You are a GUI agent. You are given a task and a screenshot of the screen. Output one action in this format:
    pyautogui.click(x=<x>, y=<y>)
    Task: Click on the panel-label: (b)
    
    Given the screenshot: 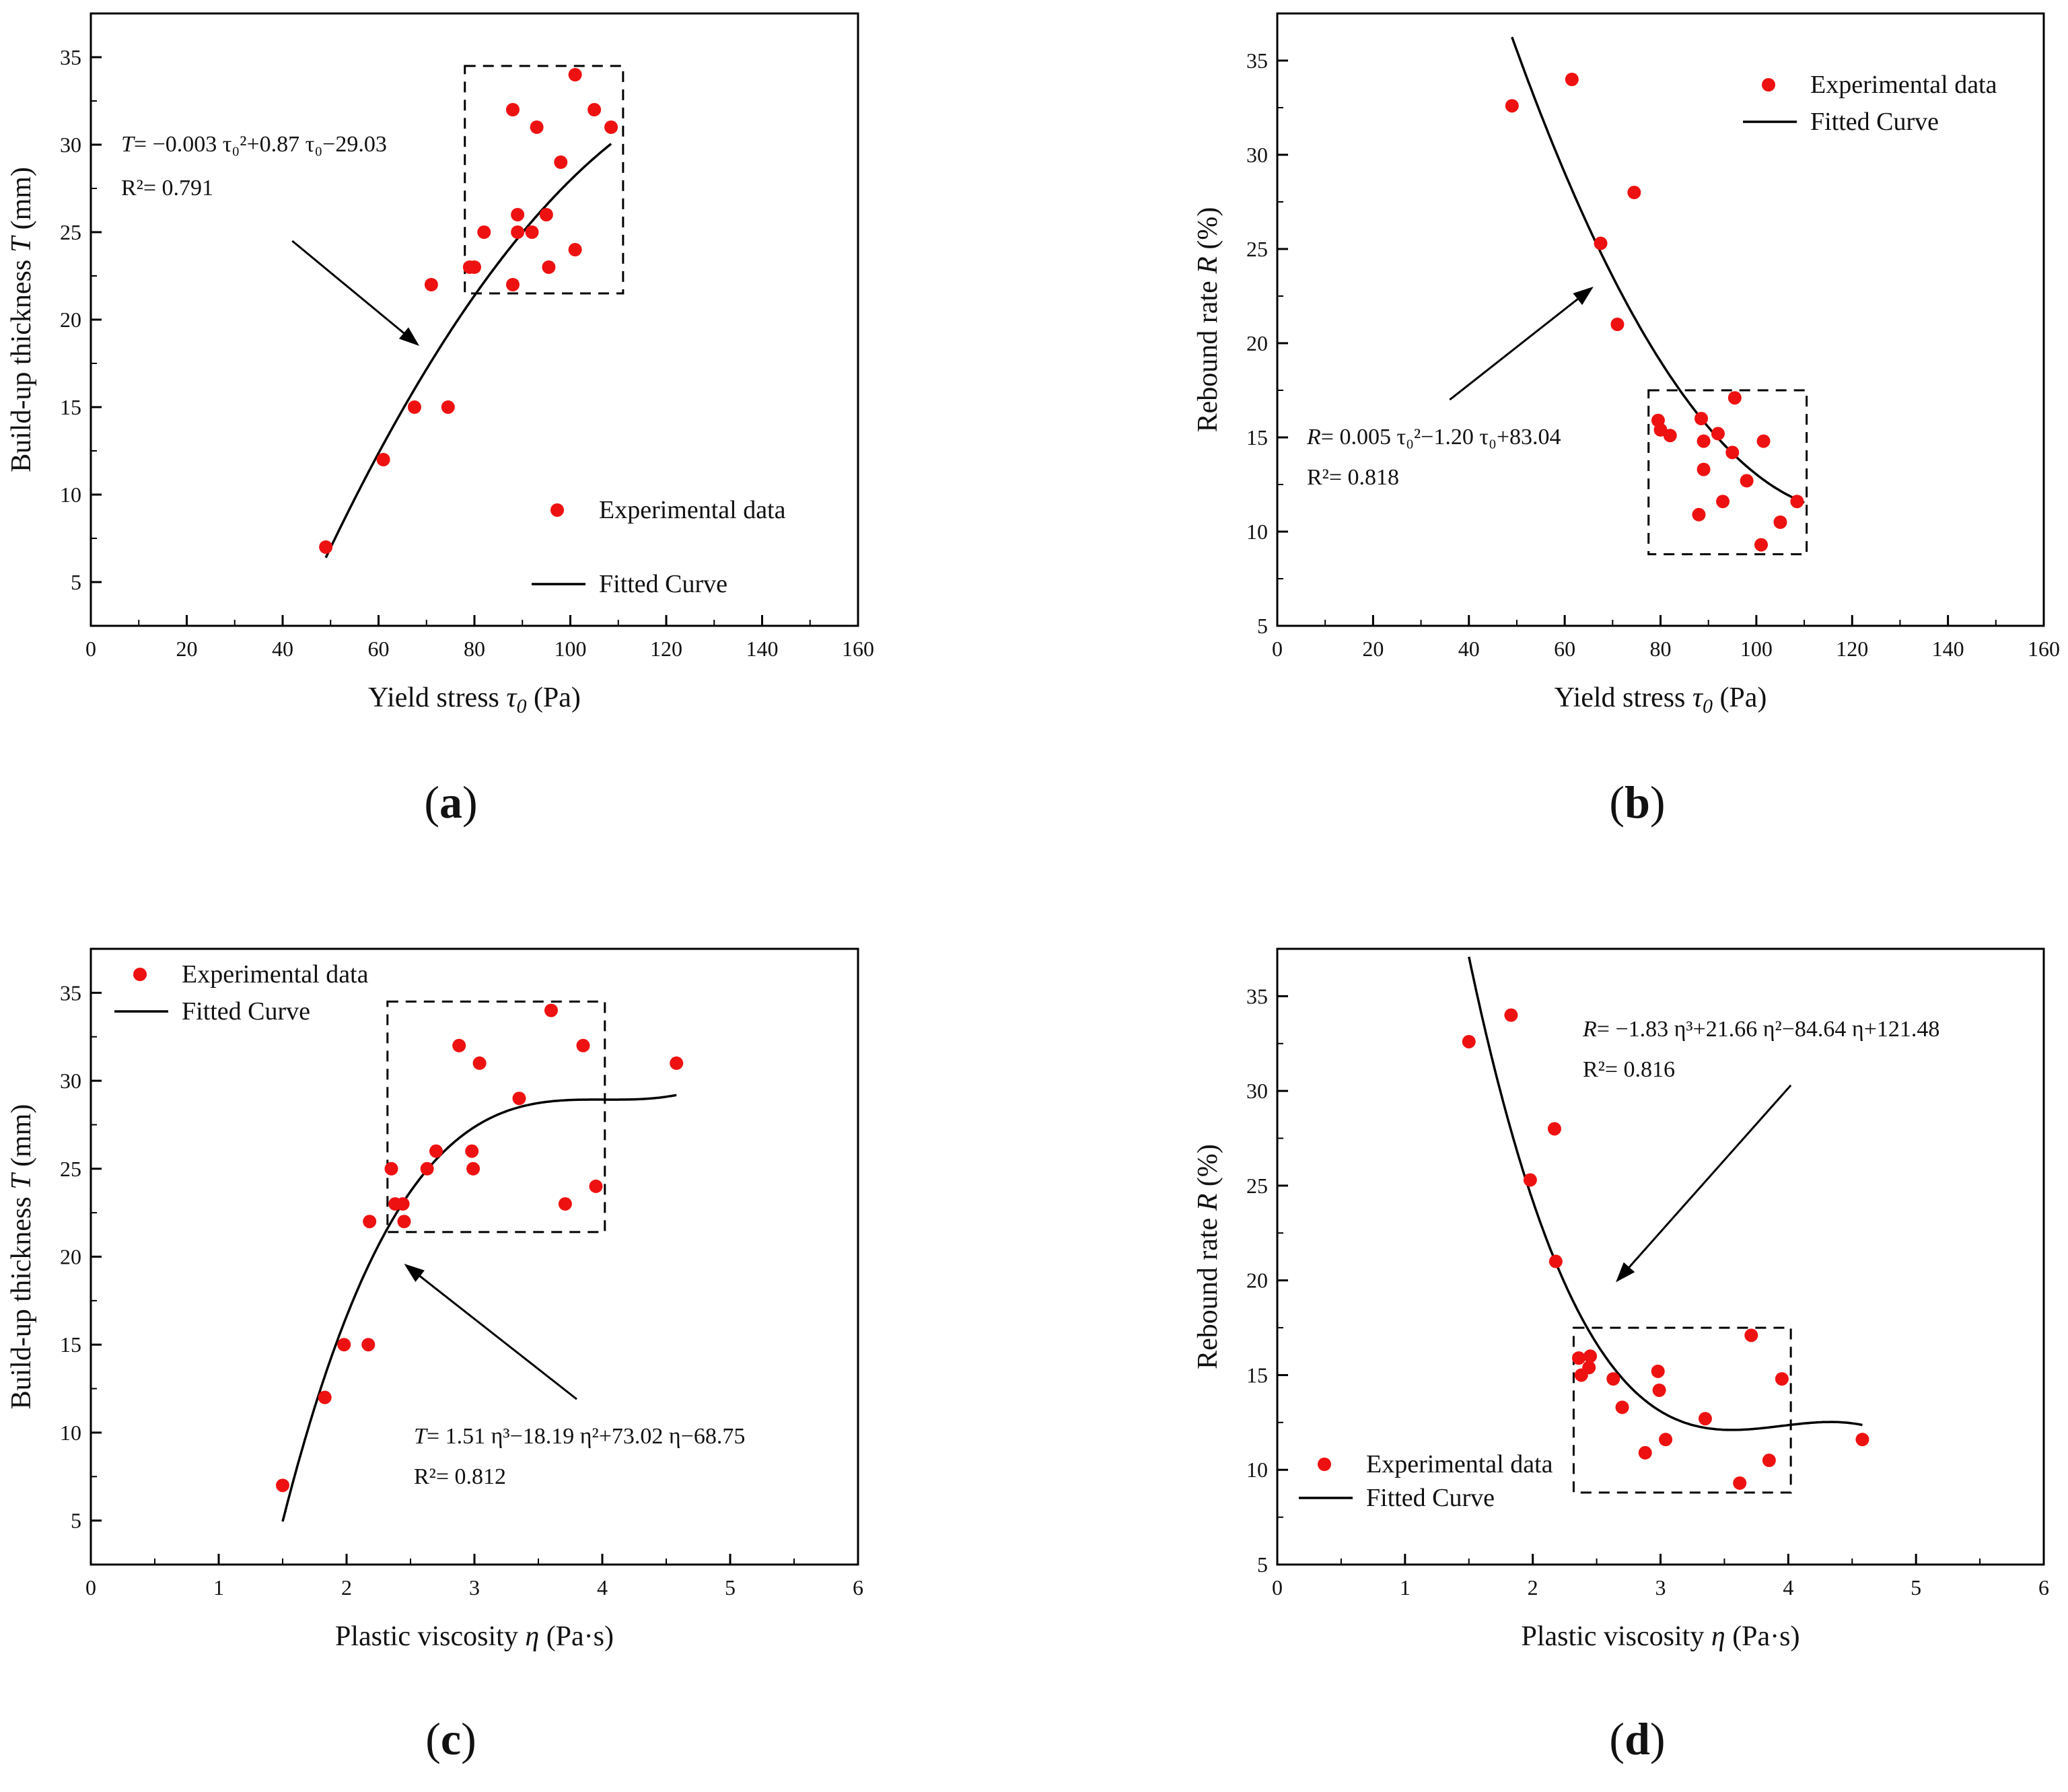 What is the action you would take?
    pyautogui.click(x=1637, y=802)
    